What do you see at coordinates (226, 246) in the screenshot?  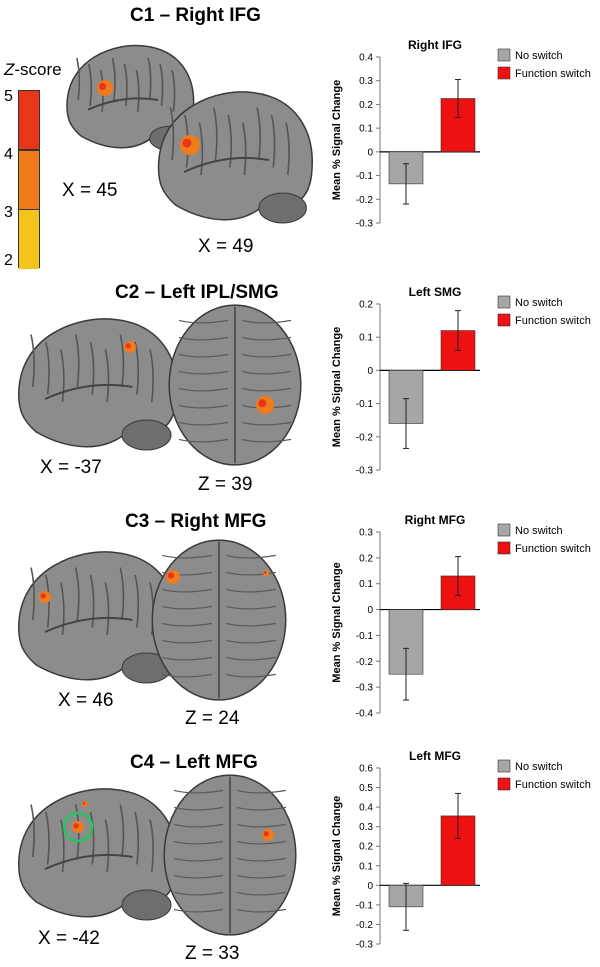 I see `slice-coordinate-label: X = 49` at bounding box center [226, 246].